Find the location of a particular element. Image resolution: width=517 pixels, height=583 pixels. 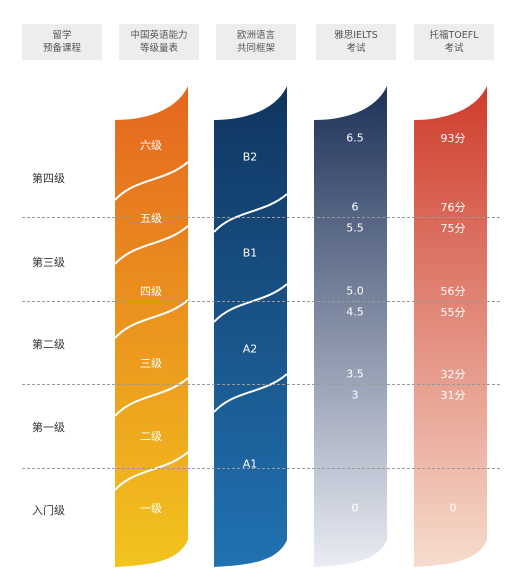

toefl-score-56: 56分 is located at coordinates (453, 291).